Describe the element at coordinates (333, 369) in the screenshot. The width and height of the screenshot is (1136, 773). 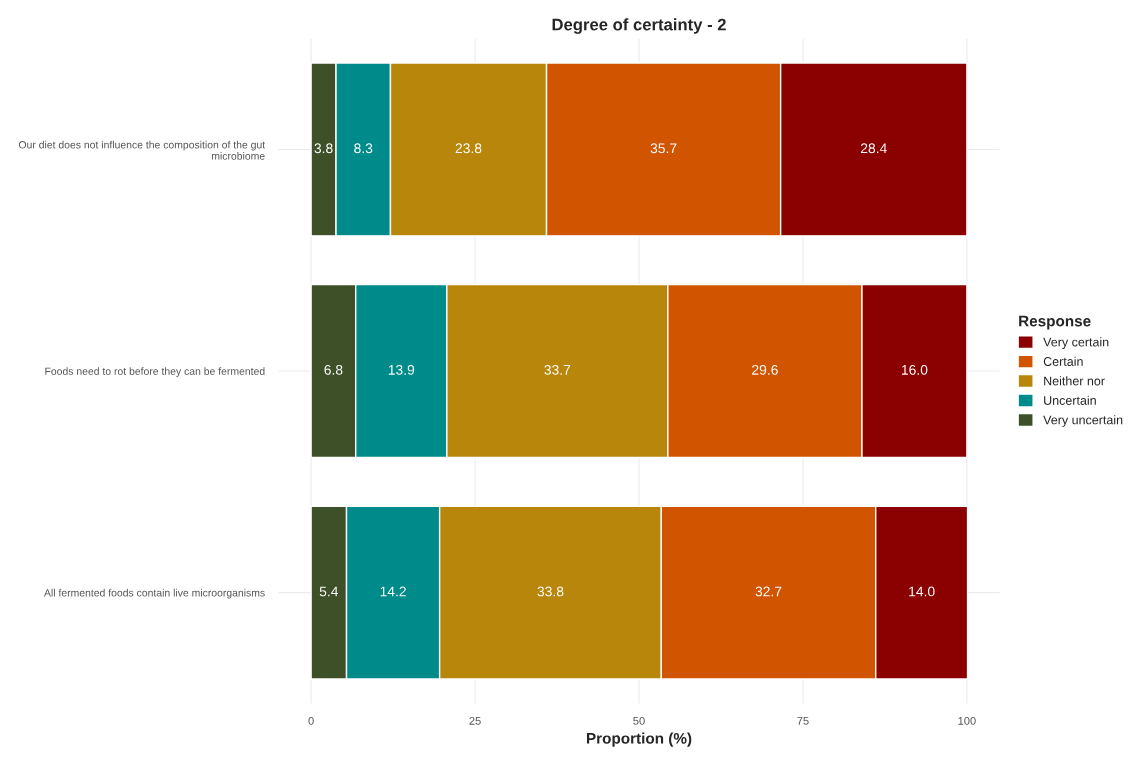
I see `data-label: 6.8` at that location.